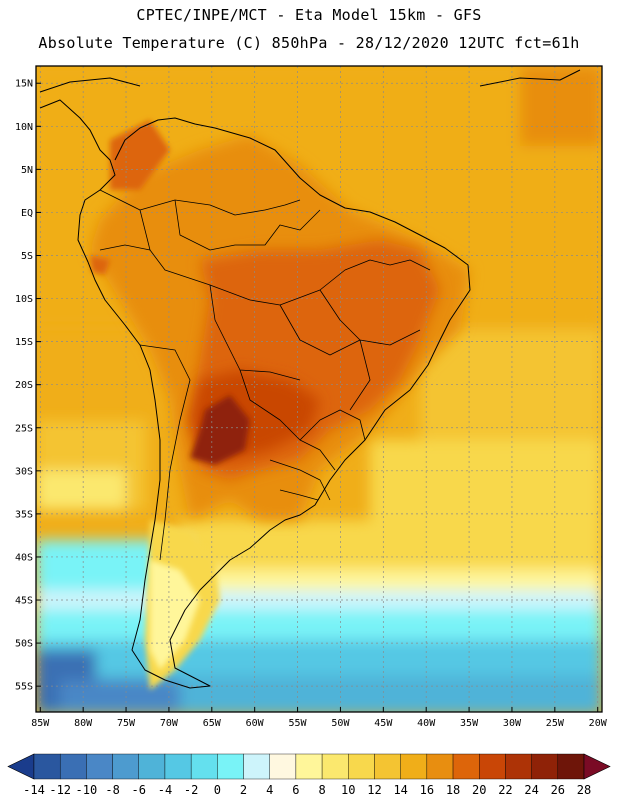 This screenshot has height=800, width=618. Describe the element at coordinates (374, 790) in the screenshot. I see `colorbar-label: 12` at that location.